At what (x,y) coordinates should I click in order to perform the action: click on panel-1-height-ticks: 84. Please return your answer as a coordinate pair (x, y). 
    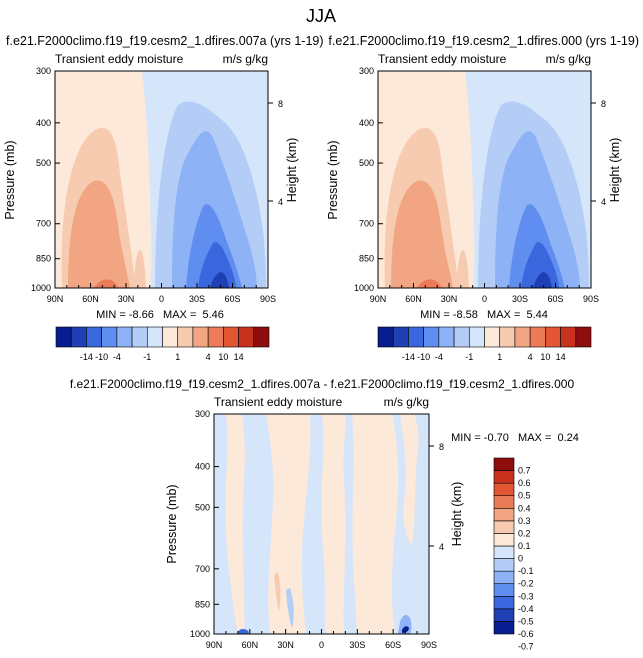
    Looking at the image, I should click on (275, 153).